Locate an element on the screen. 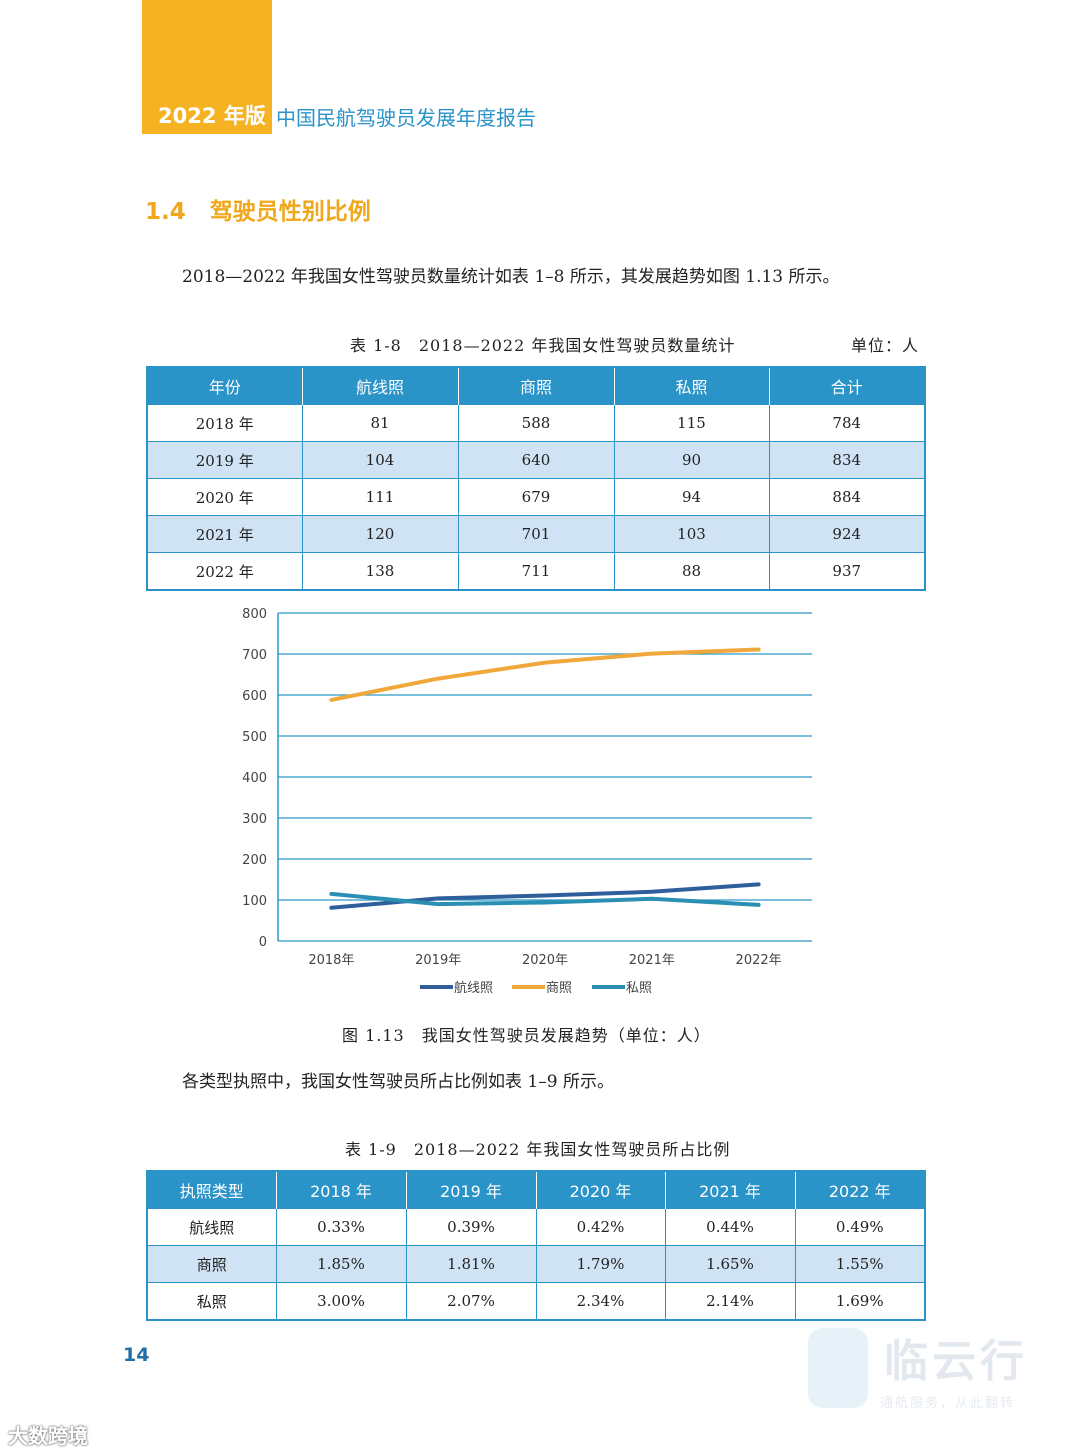 The height and width of the screenshot is (1455, 1080). table-row: 商照 1.85% 1.81% 1.79% 1.65% 1.55% is located at coordinates (536, 1264).